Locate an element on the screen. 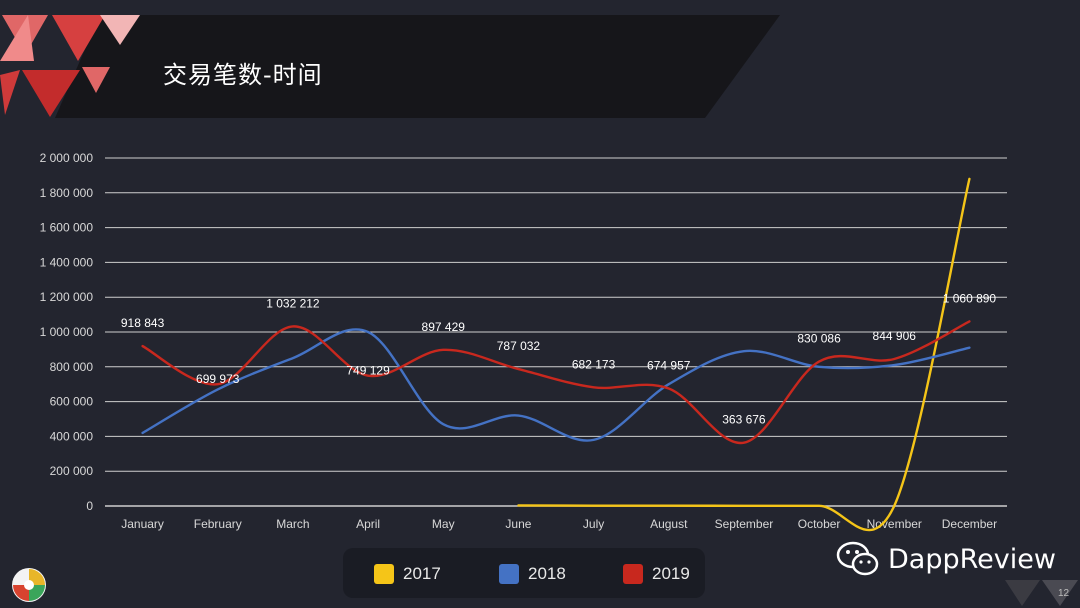 Image resolution: width=1080 pixels, height=608 pixels. y-tick-label: 1 200 000 is located at coordinates (67, 297).